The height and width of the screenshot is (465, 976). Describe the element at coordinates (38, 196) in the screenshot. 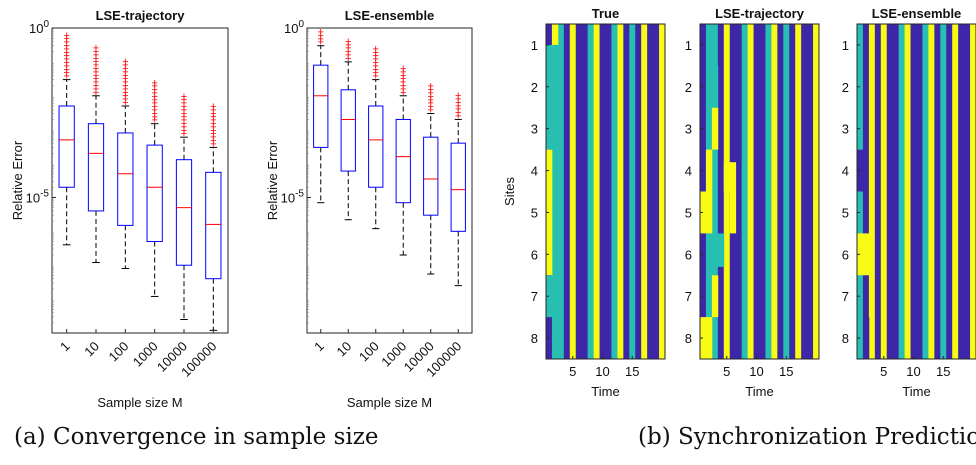

I see `y-tick-label: 10-5` at that location.